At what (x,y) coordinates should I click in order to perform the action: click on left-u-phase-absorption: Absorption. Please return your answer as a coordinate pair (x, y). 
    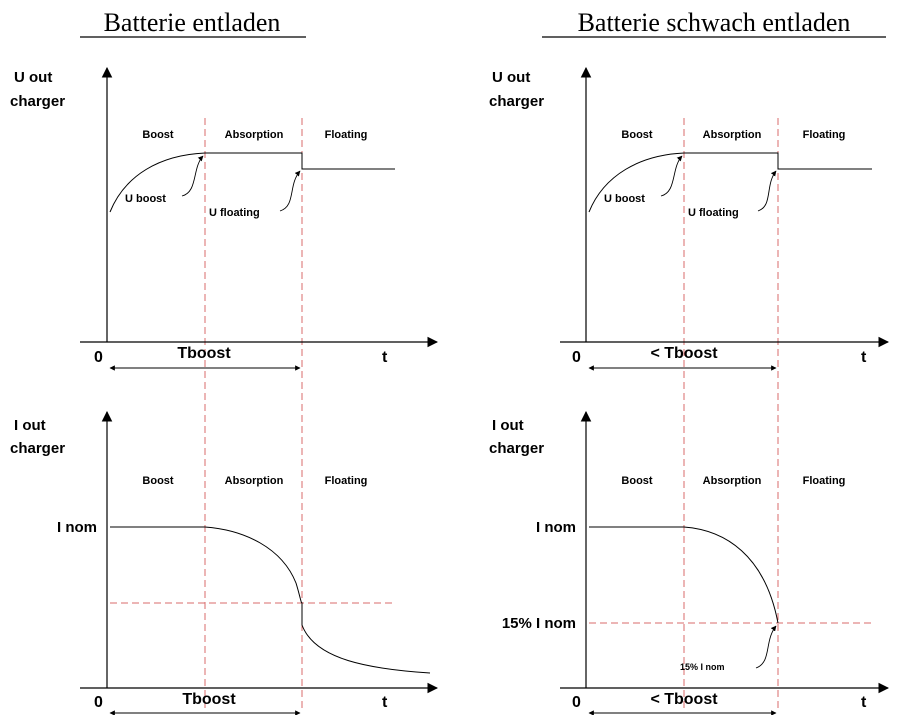
    Looking at the image, I should click on (254, 135).